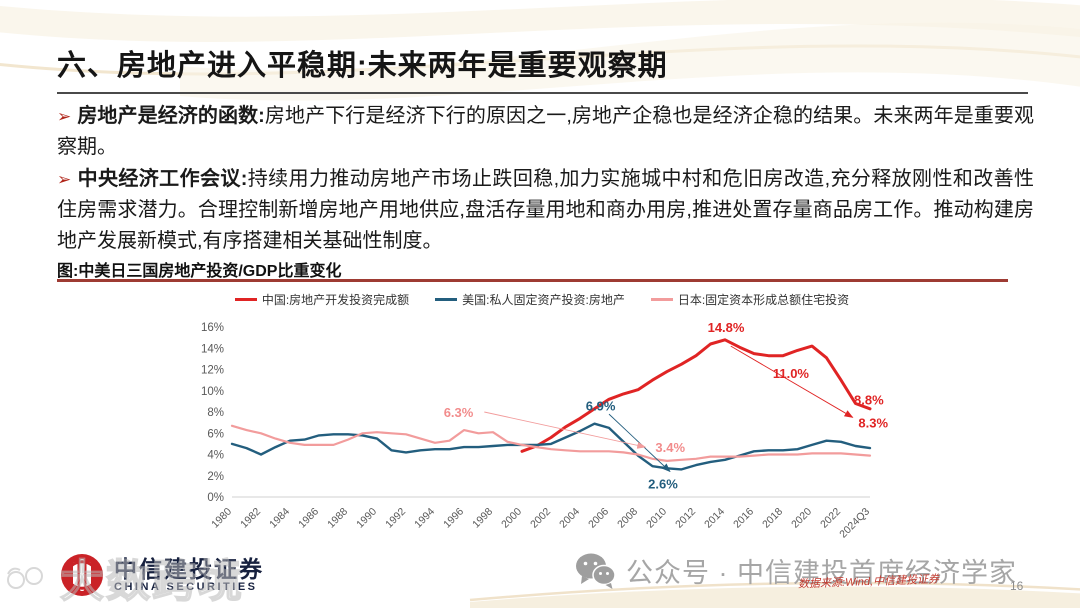 The image size is (1080, 609). Describe the element at coordinates (869, 399) in the screenshot. I see `data-label-8.8%: 8.8%` at that location.